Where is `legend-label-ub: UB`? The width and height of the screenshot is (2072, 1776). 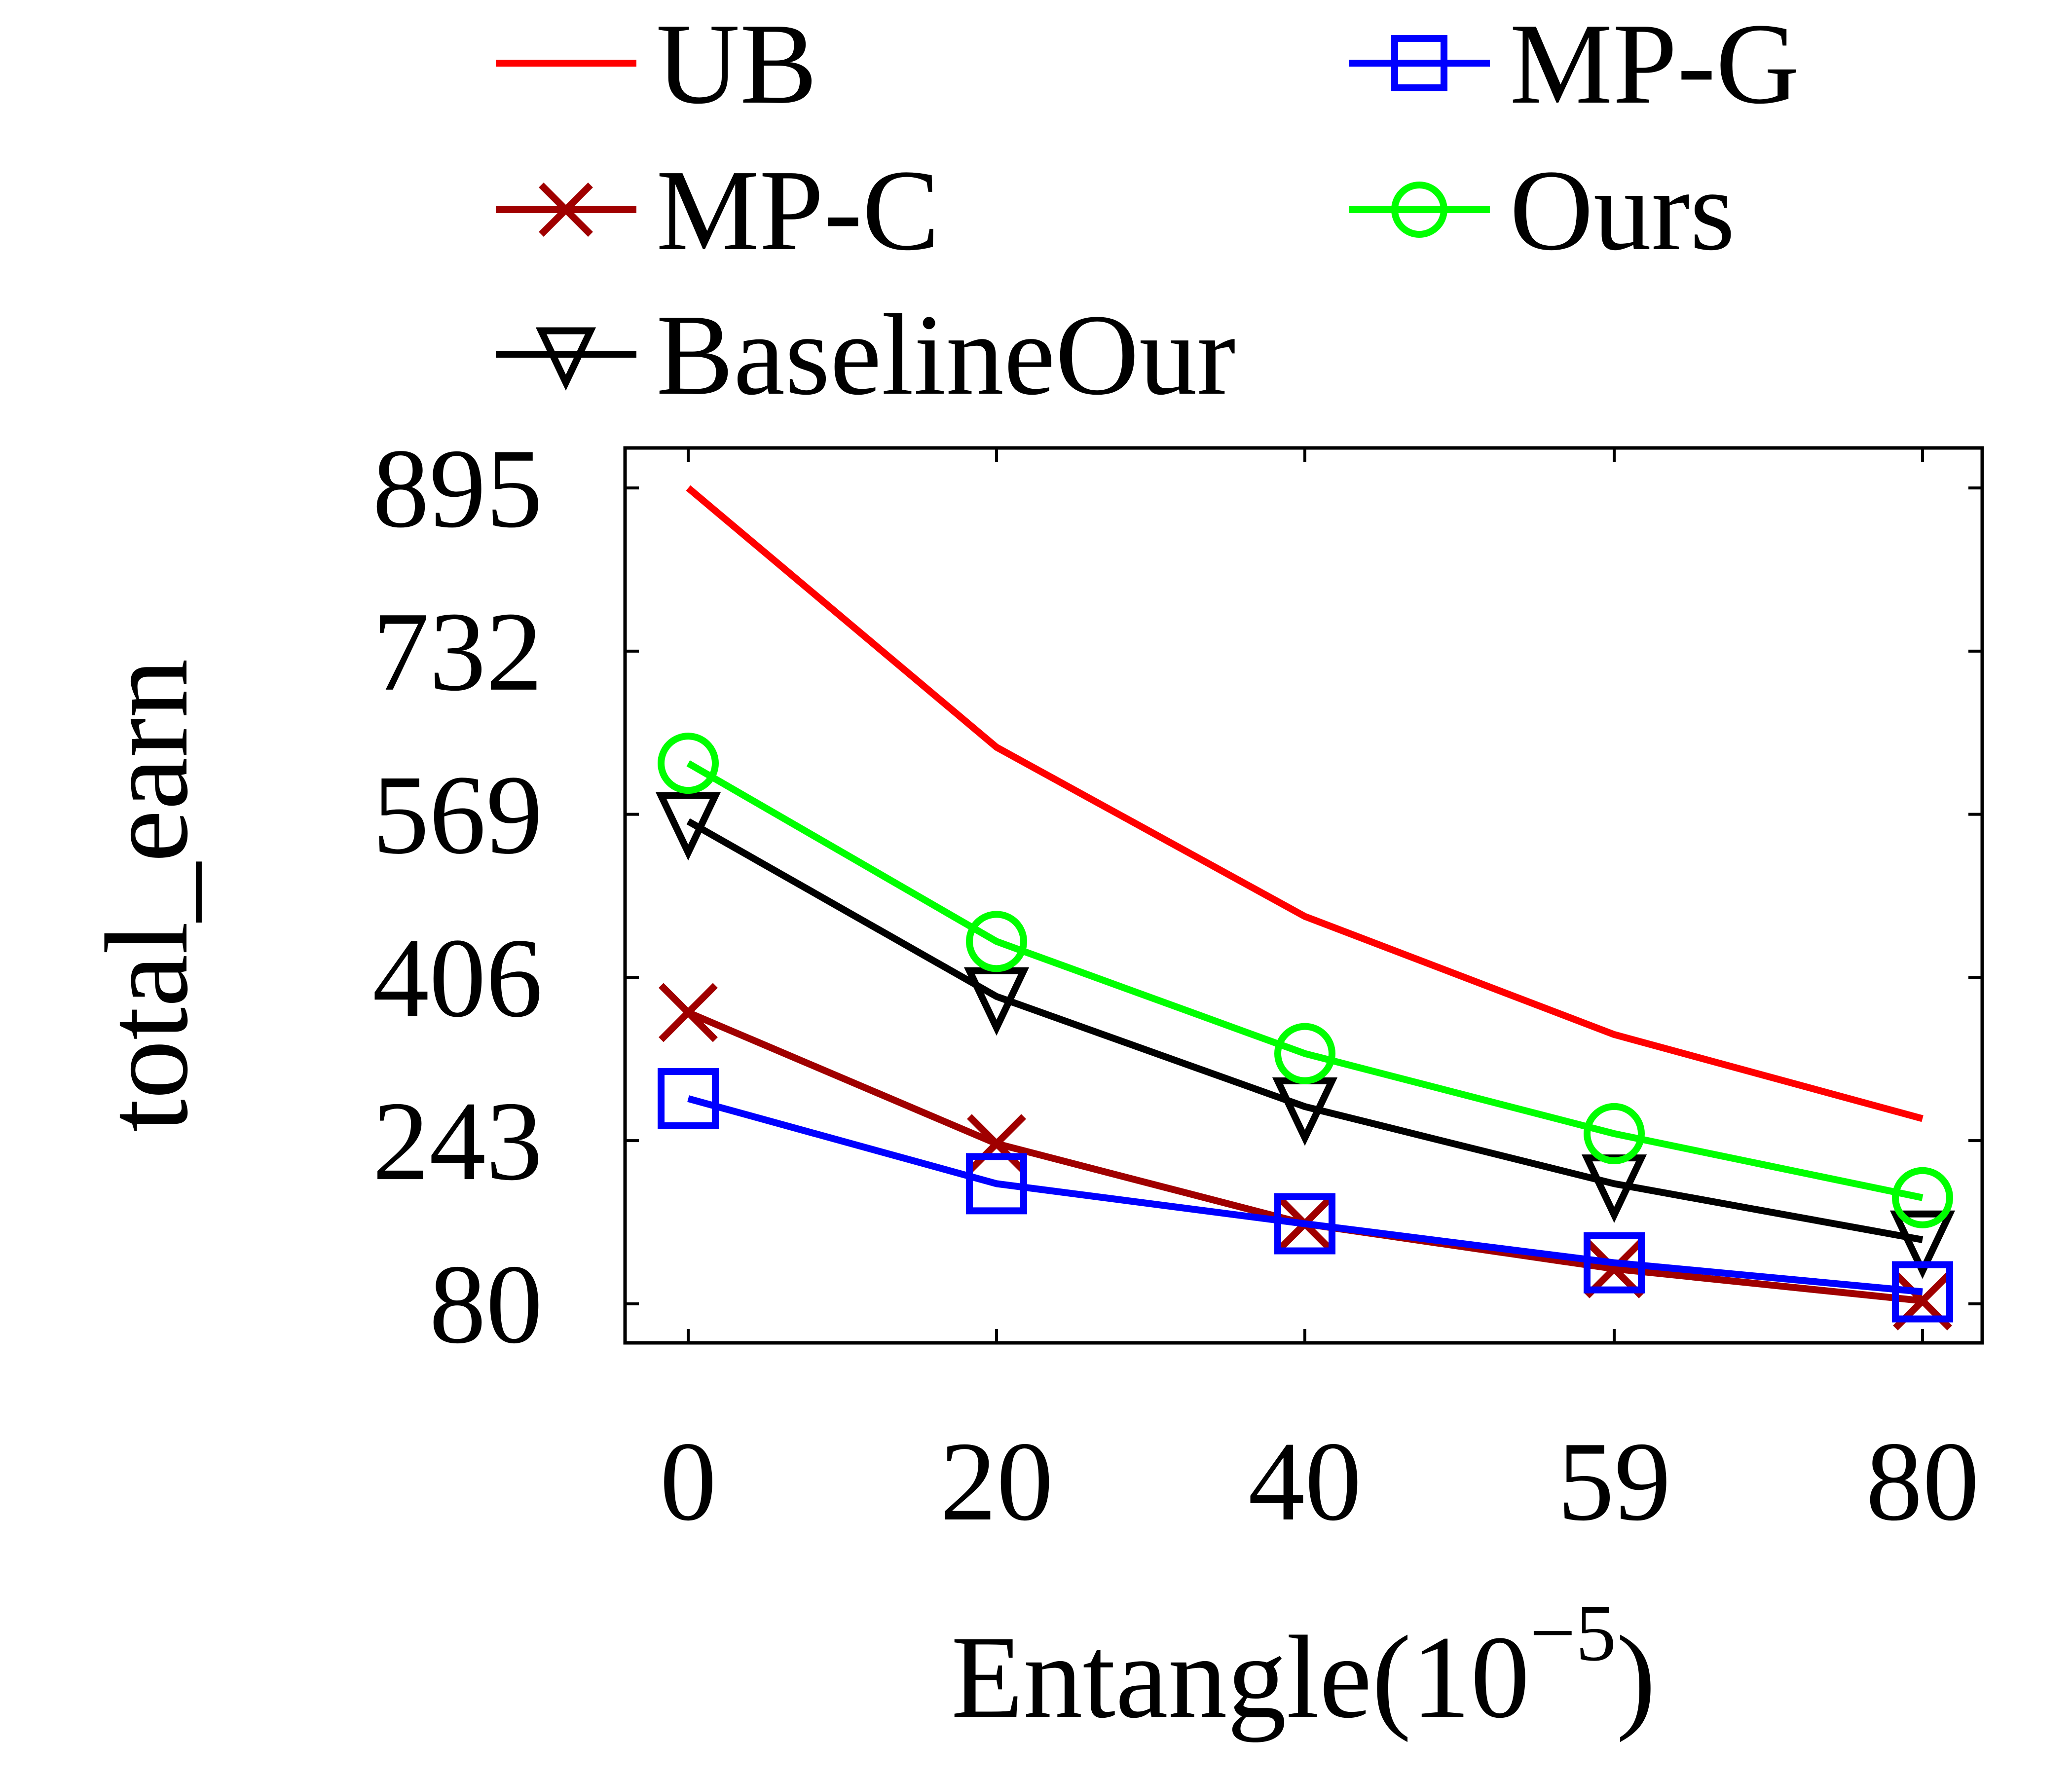
legend-label-ub: UB is located at coordinates (736, 64).